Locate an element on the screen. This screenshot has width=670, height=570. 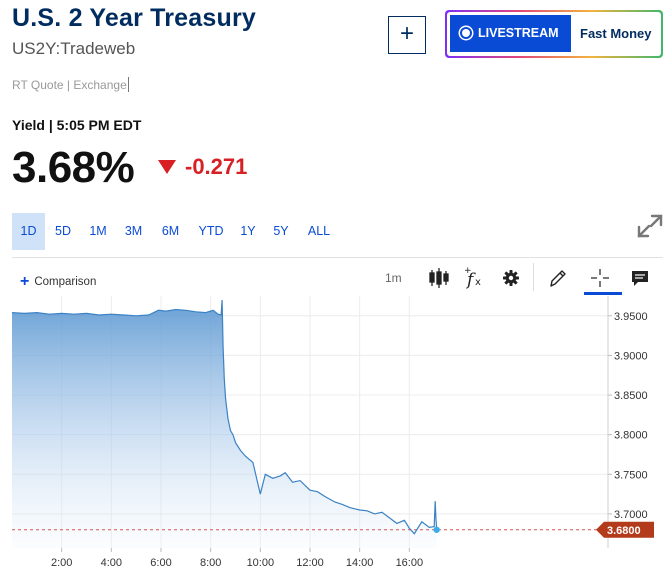
fast-money-link: Fast Money is located at coordinates (616, 33).